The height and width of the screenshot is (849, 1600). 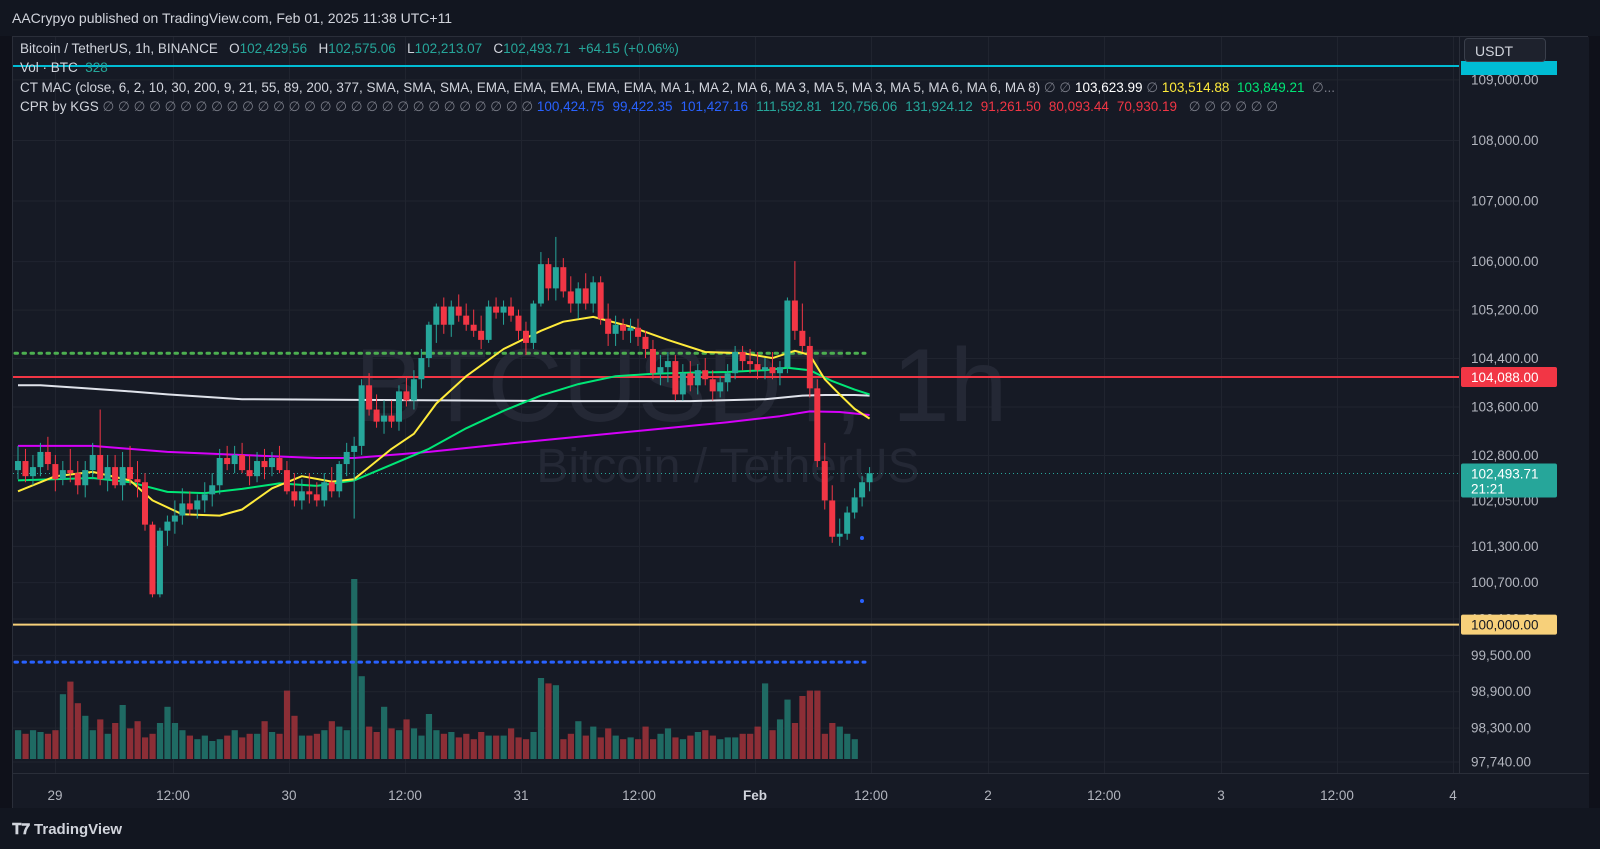 I want to click on cpr-value: 99,422.35, so click(x=642, y=106).